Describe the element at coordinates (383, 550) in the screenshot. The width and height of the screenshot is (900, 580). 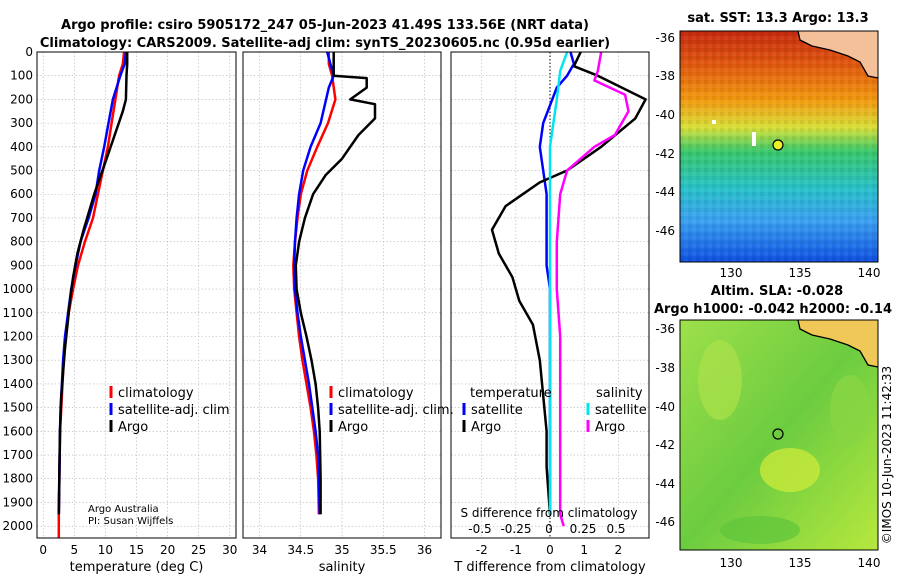
I see `x-tick-label: 35.5` at that location.